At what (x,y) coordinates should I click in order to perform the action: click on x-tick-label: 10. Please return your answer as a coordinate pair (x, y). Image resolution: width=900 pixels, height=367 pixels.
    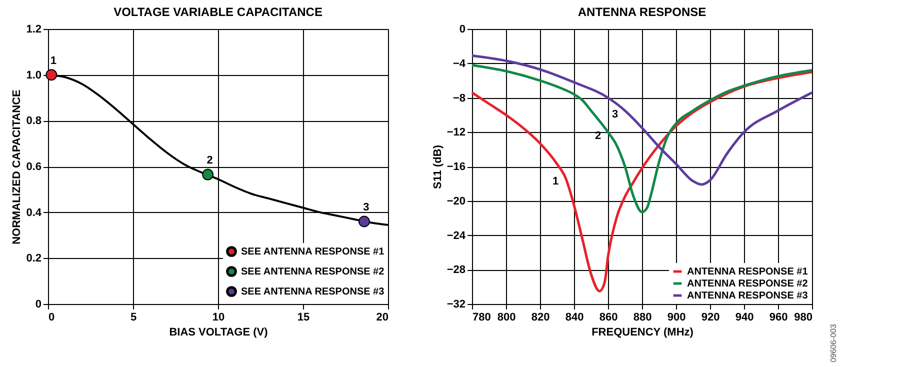
    Looking at the image, I should click on (218, 318).